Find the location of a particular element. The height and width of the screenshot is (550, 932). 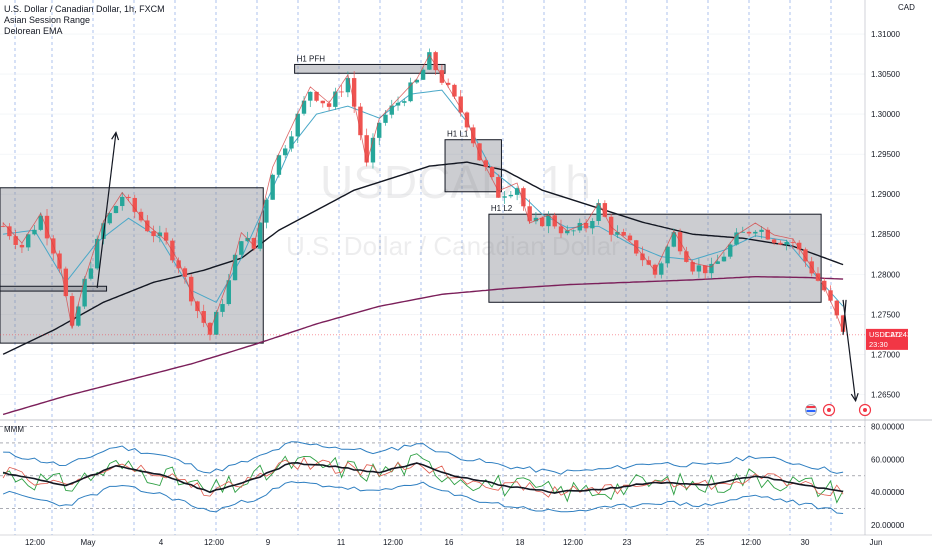

price-tick-4: 1.29000 is located at coordinates (885, 194).